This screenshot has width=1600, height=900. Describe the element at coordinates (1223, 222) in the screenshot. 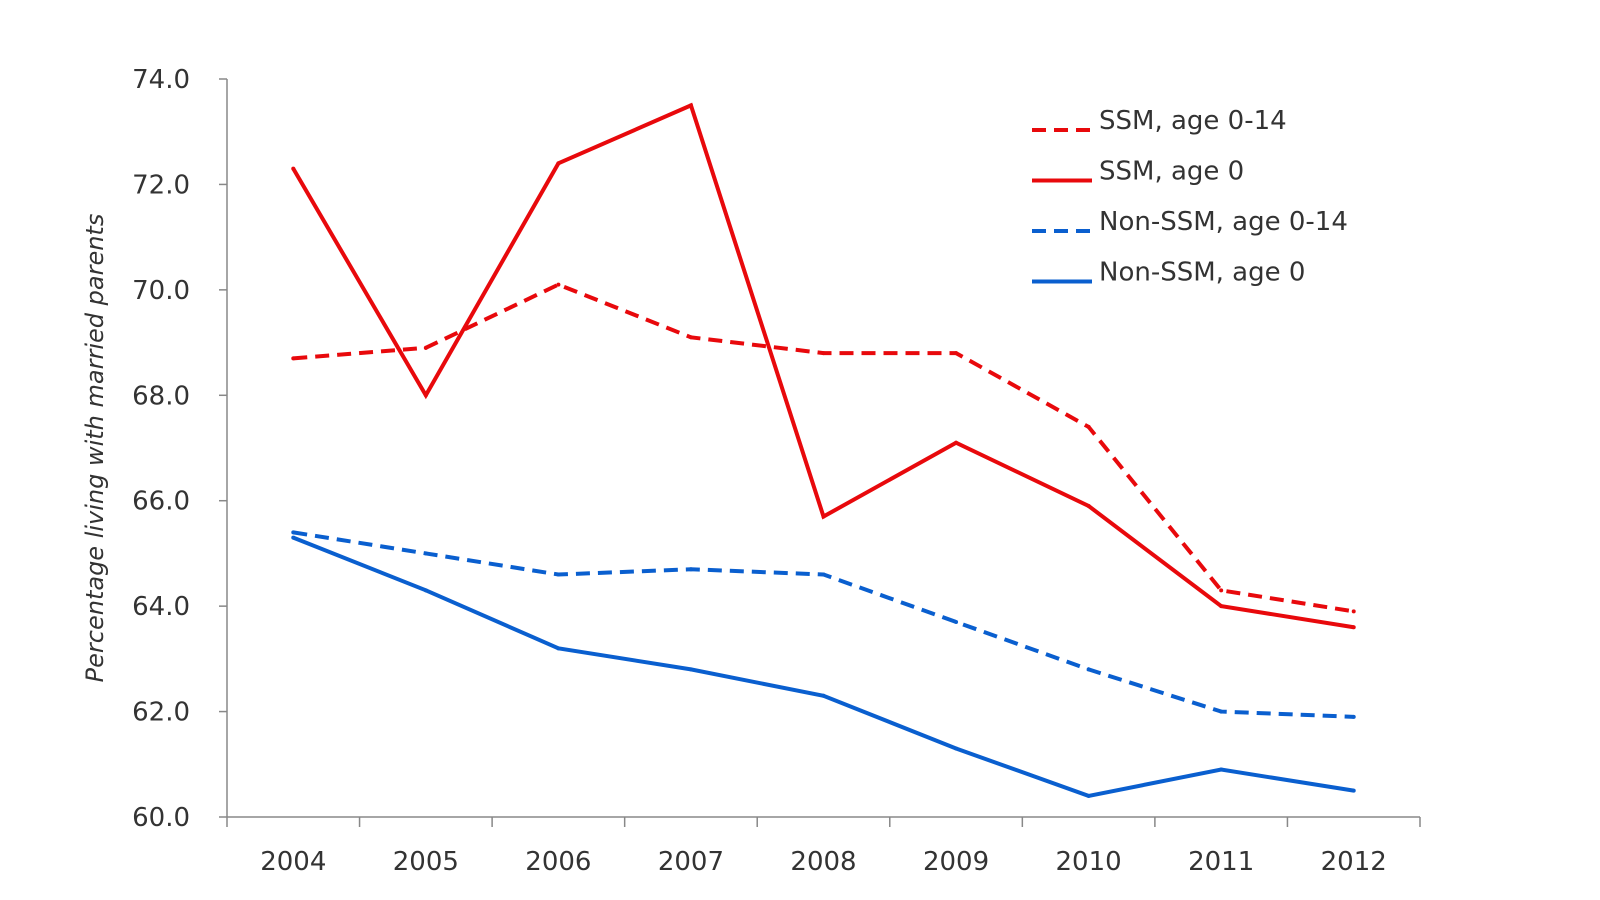

I see `legend-label: Non-SSM, age 0-14` at that location.